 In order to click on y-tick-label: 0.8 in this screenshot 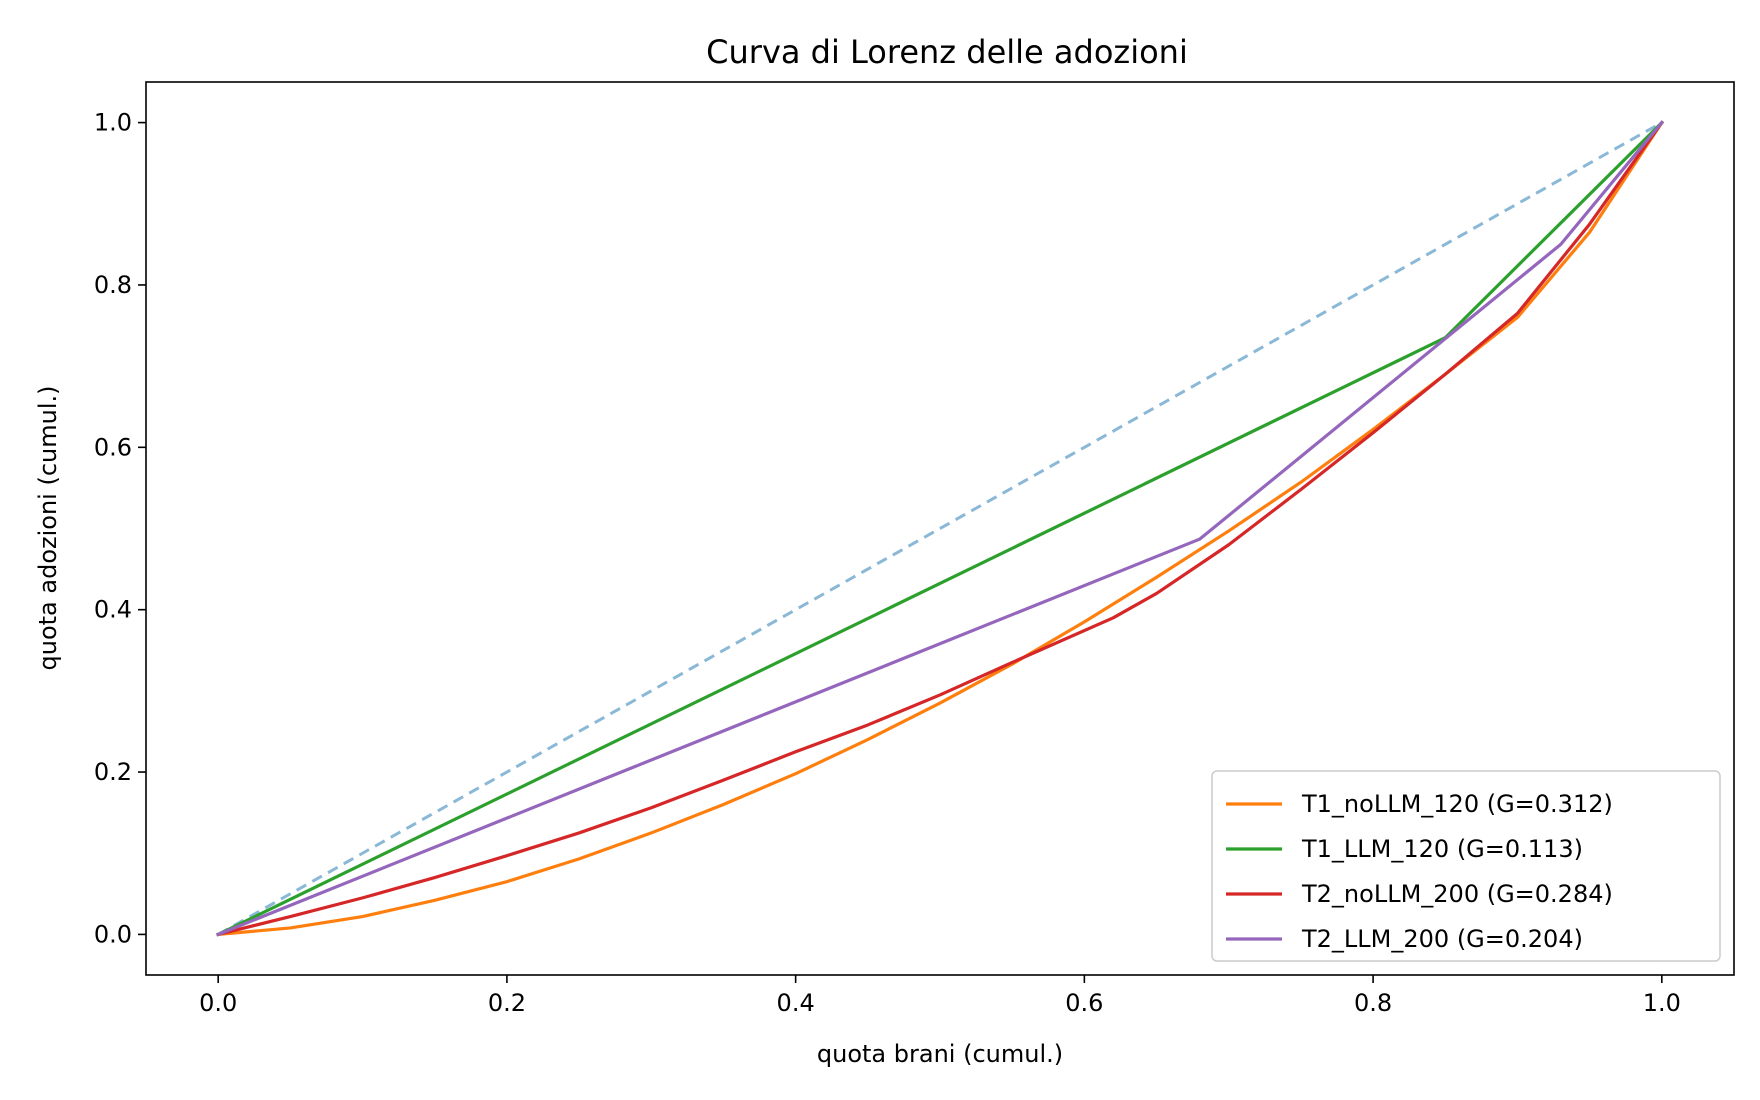, I will do `click(113, 285)`.